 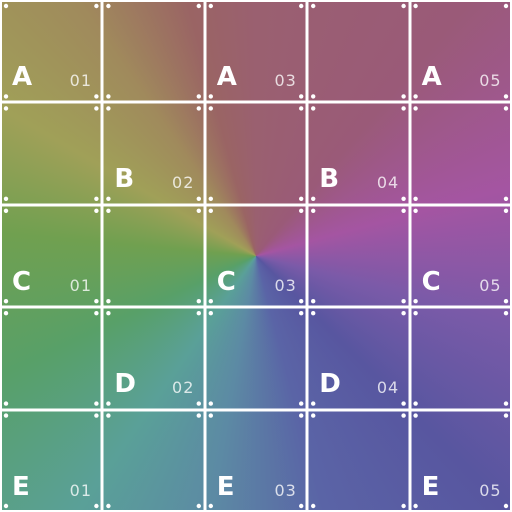 What do you see at coordinates (461, 256) in the screenshot?
I see `grid-cell: C 05` at bounding box center [461, 256].